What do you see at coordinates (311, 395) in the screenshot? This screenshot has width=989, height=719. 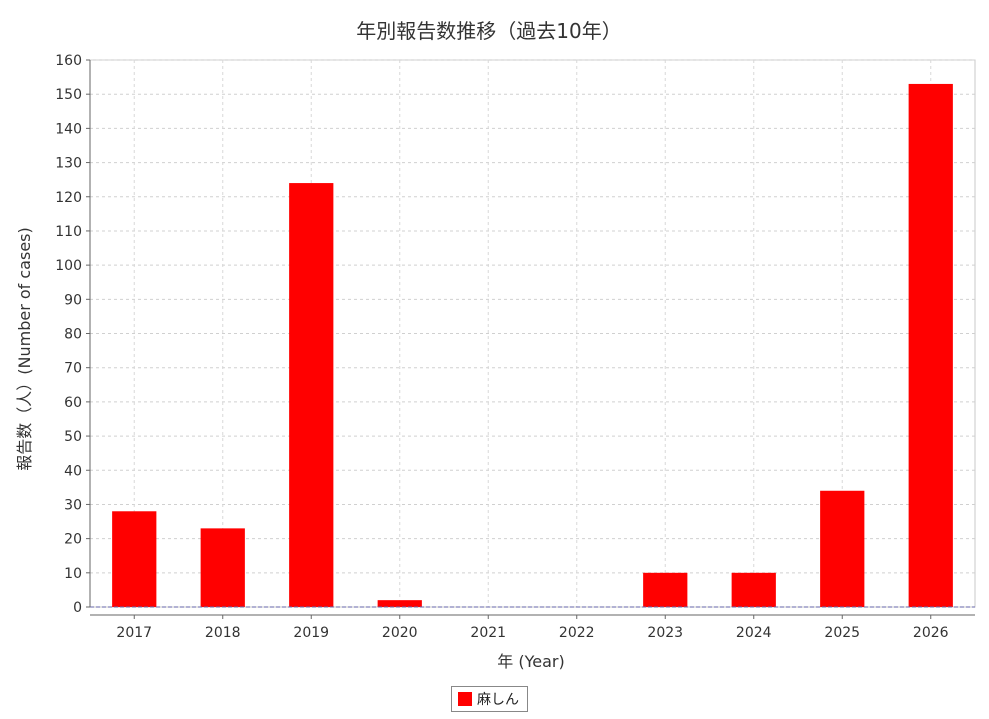 I see `bar-2019` at bounding box center [311, 395].